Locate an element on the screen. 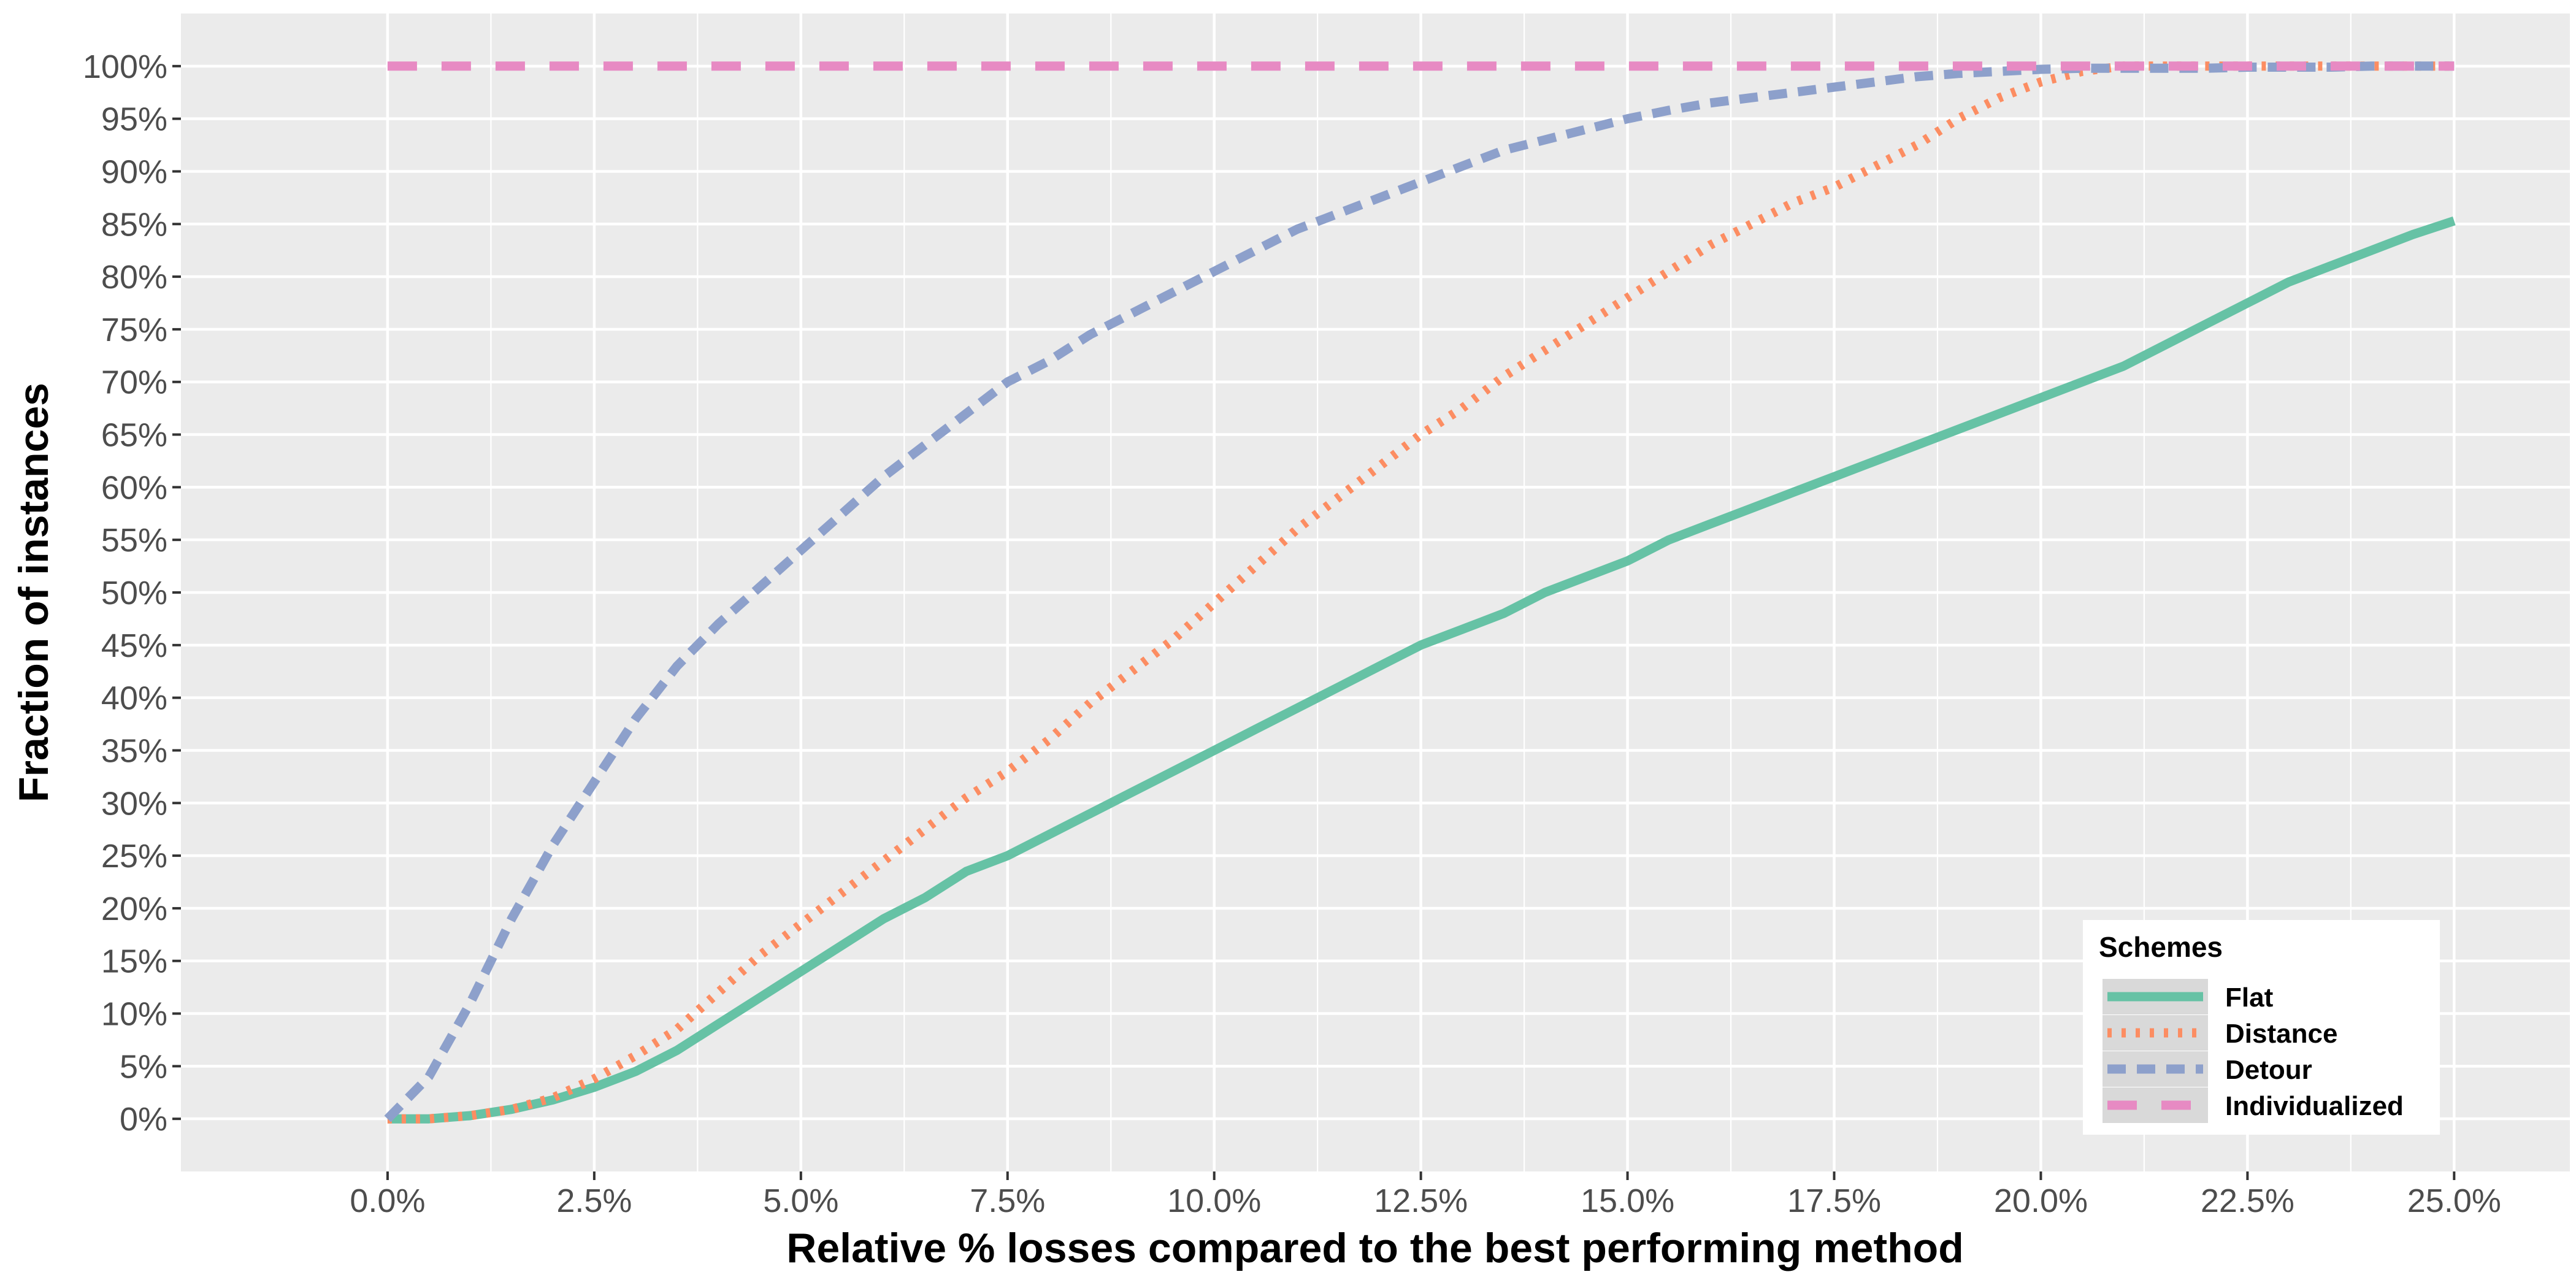 The height and width of the screenshot is (1288, 2576). y-tick-label: 95% is located at coordinates (134, 119).